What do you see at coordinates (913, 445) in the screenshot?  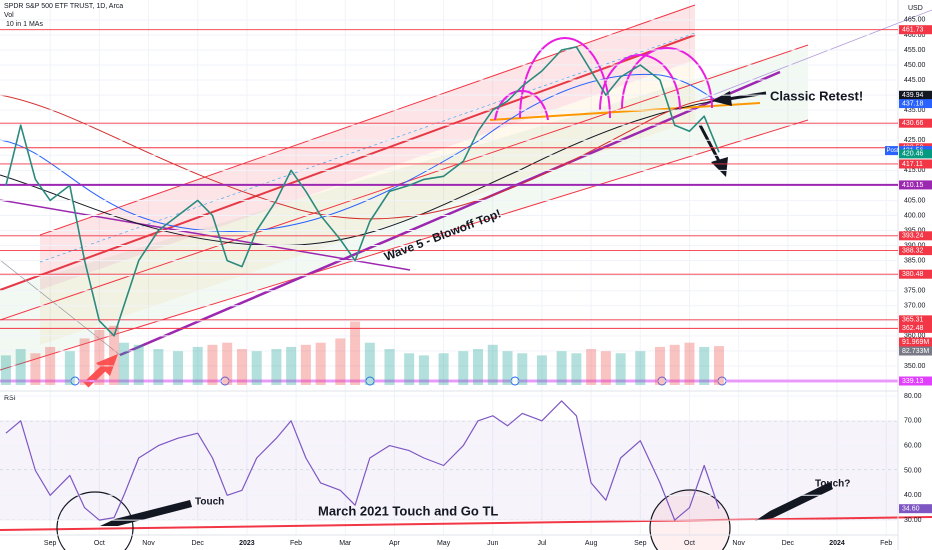 I see `y-tick-label: 60.00` at bounding box center [913, 445].